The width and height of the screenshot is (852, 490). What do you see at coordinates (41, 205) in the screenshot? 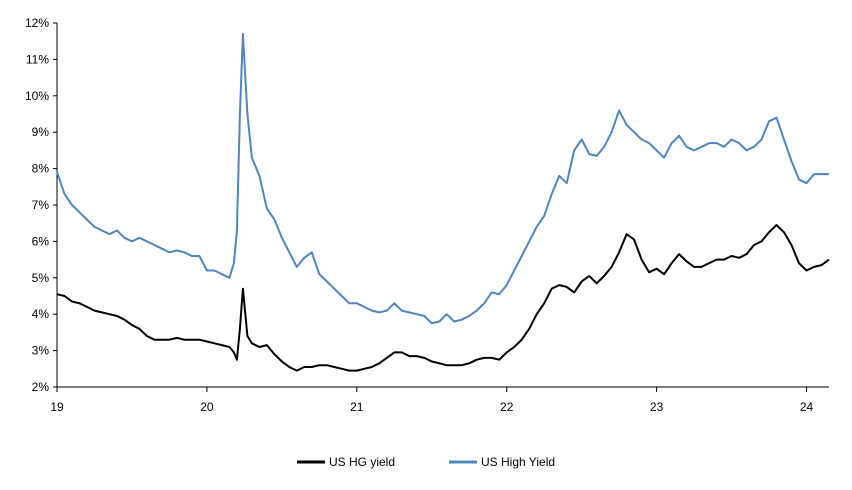
I see `y-tick-label: 7%` at bounding box center [41, 205].